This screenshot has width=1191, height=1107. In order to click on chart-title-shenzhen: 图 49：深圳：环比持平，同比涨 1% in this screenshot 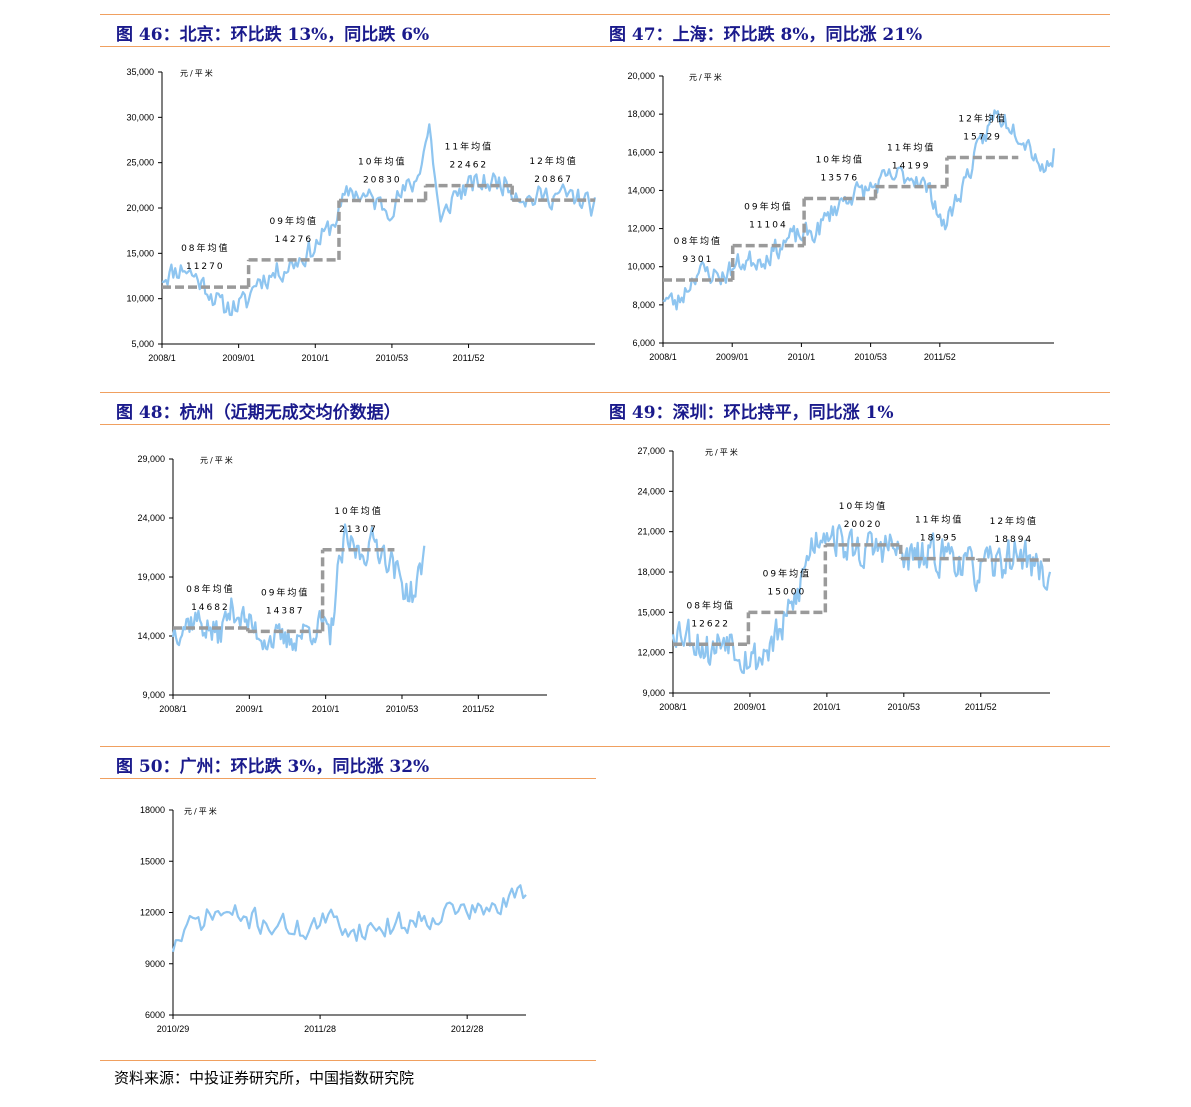, I will do `click(751, 413)`.